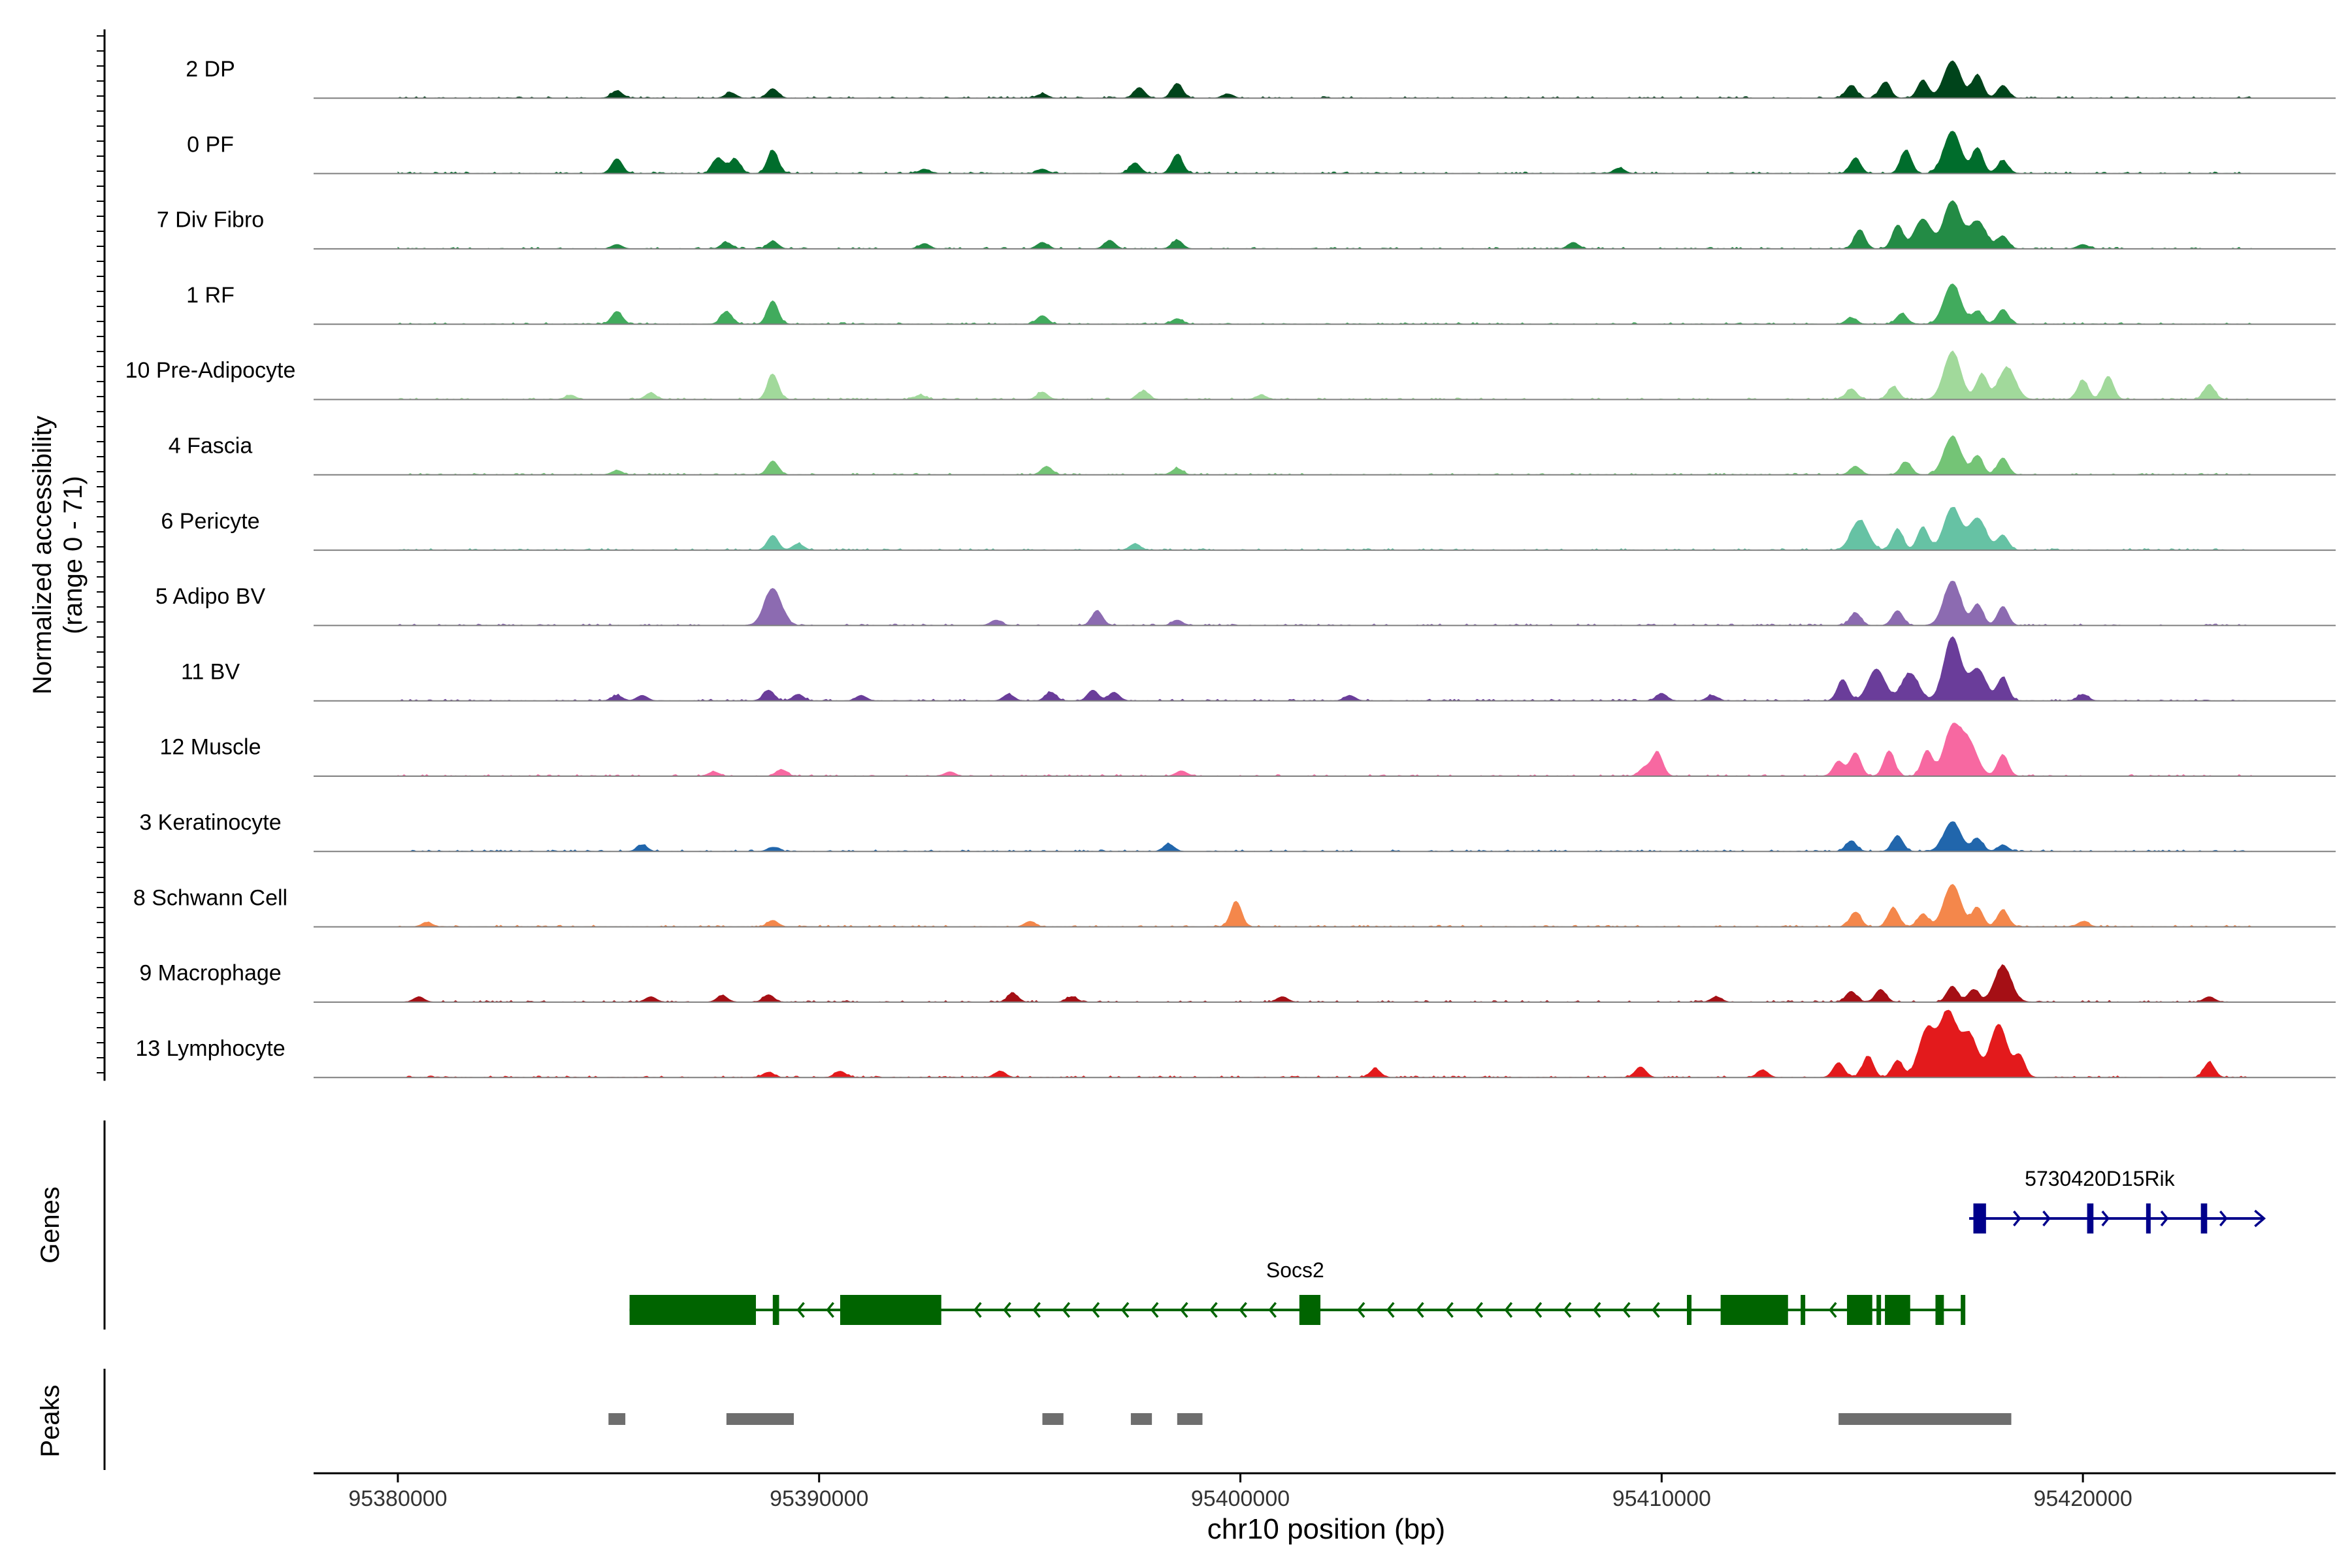 The width and height of the screenshot is (2352, 1568). What do you see at coordinates (73, 555) in the screenshot?
I see `y-axis-range-label: (range 0 - 71)` at bounding box center [73, 555].